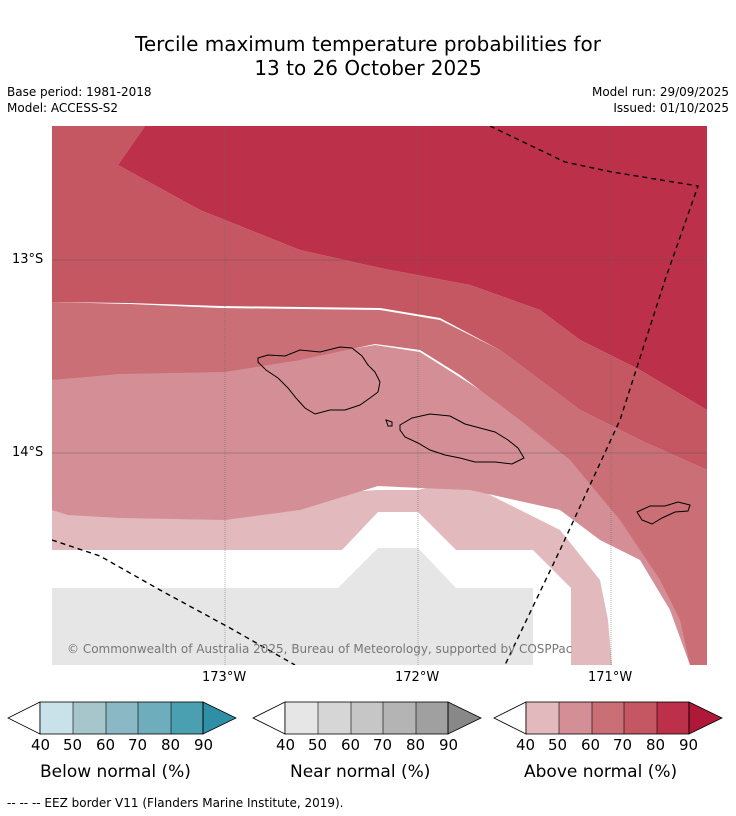 This screenshot has width=736, height=816. I want to click on near-normal-40-50-region, so click(292, 606).